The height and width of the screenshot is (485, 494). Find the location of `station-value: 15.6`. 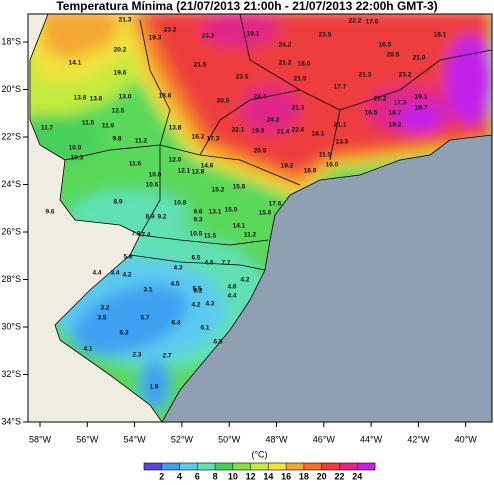

station-value: 15.6 is located at coordinates (265, 213).